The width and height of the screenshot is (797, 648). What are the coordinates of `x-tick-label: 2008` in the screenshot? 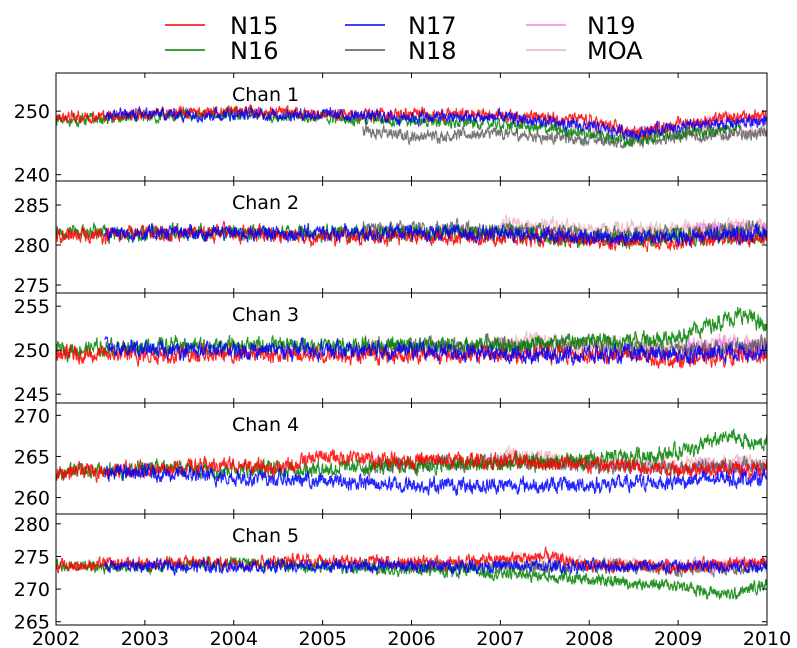 It's located at (589, 638).